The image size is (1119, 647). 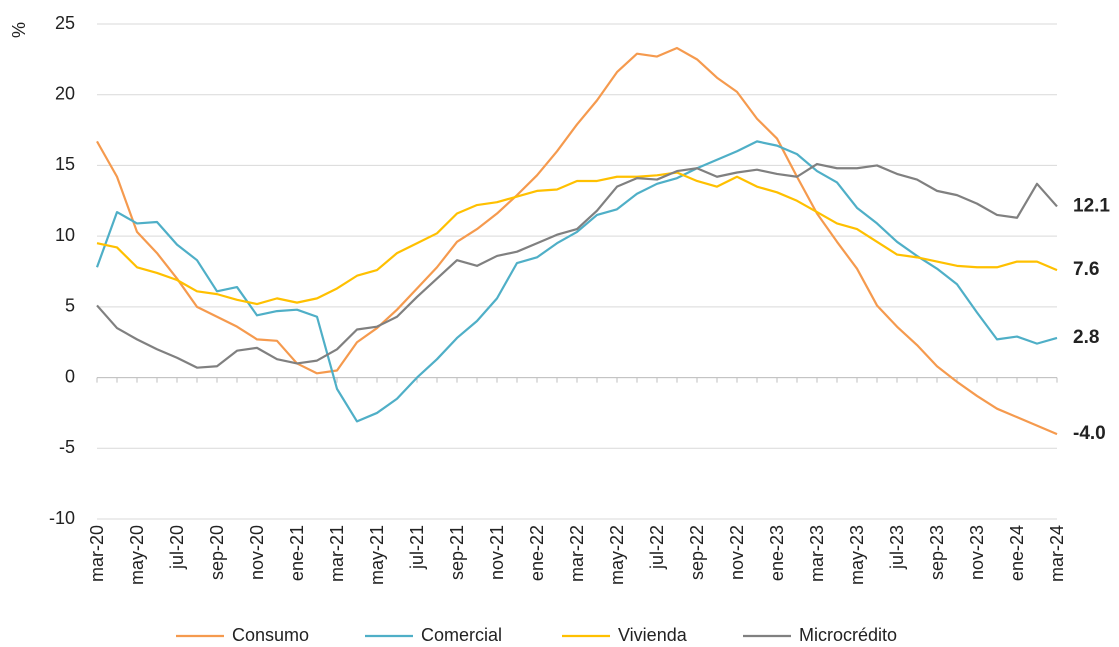 I want to click on y-tick-label: 20, so click(x=65, y=93).